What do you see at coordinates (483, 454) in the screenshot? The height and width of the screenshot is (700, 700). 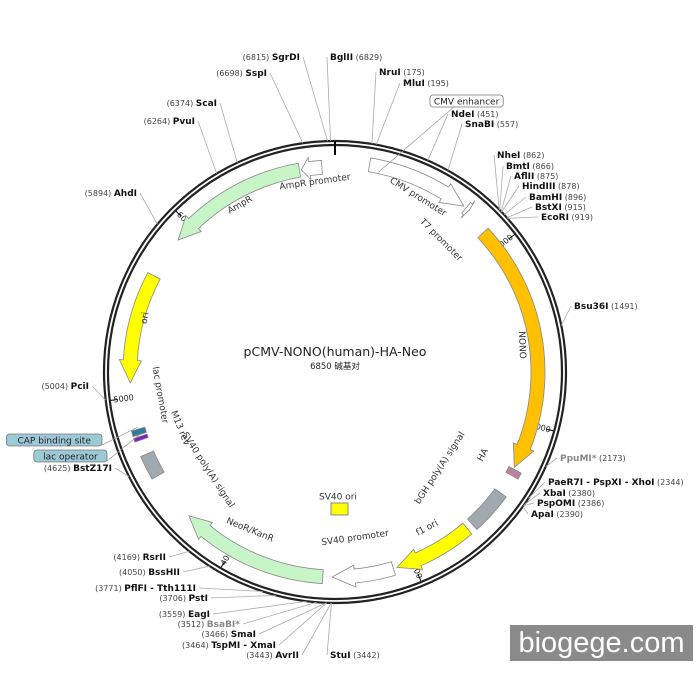 I see `feature-ha-label: HA` at bounding box center [483, 454].